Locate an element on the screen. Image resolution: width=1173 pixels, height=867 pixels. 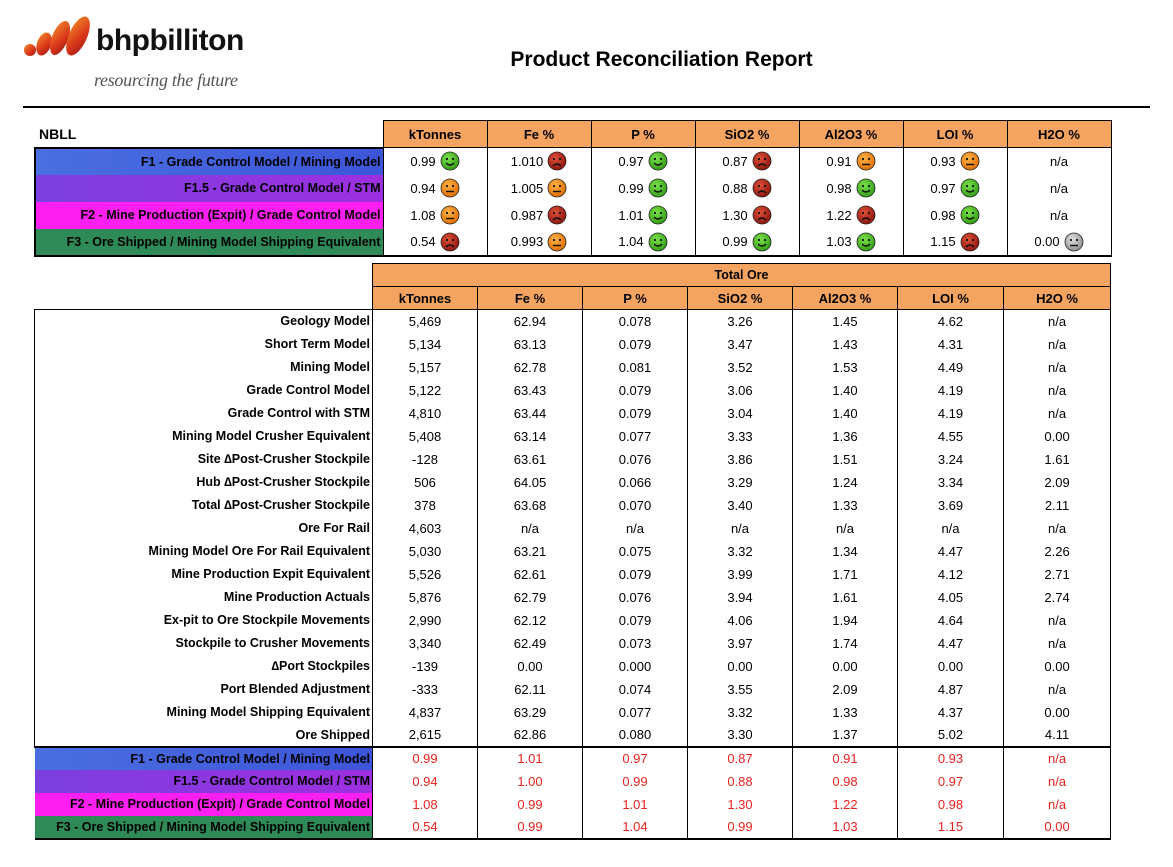
summary-cell-content: 0.993 is located at coordinates (539, 242).